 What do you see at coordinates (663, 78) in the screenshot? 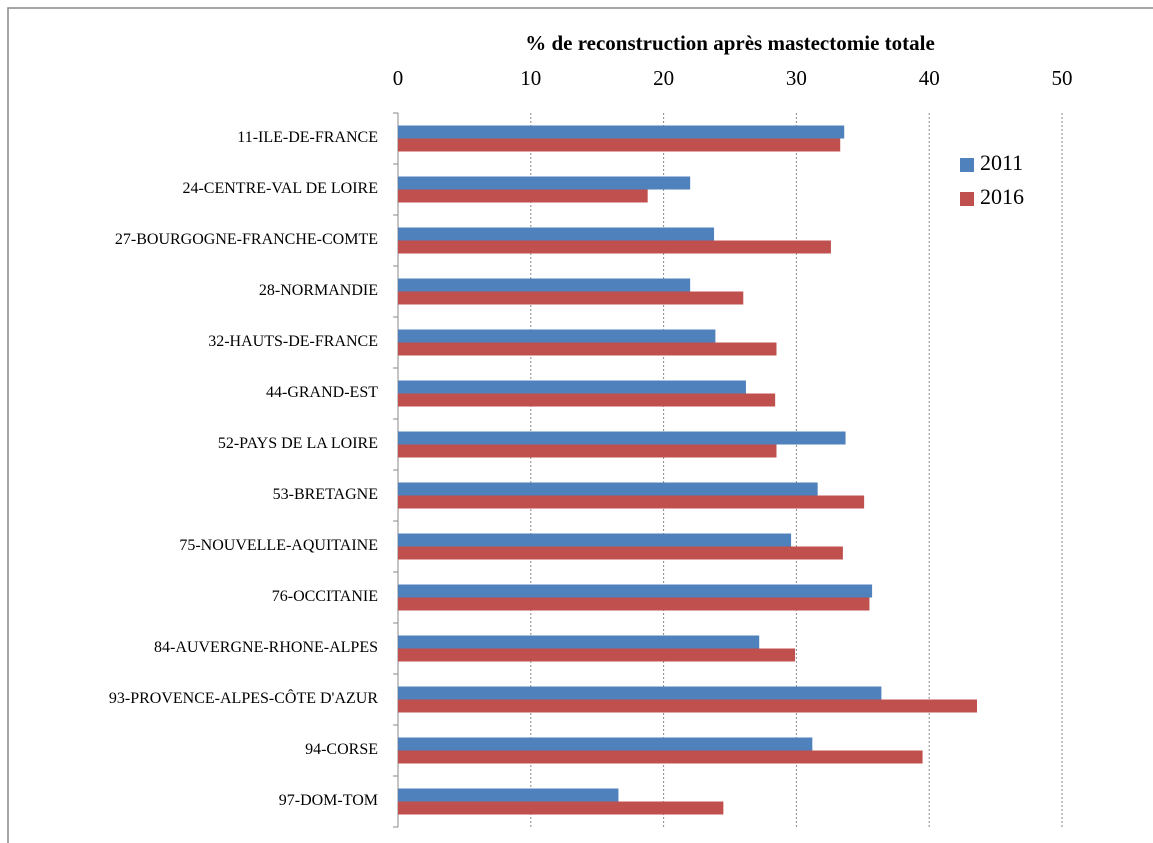
I see `x-tick-label: 20` at bounding box center [663, 78].